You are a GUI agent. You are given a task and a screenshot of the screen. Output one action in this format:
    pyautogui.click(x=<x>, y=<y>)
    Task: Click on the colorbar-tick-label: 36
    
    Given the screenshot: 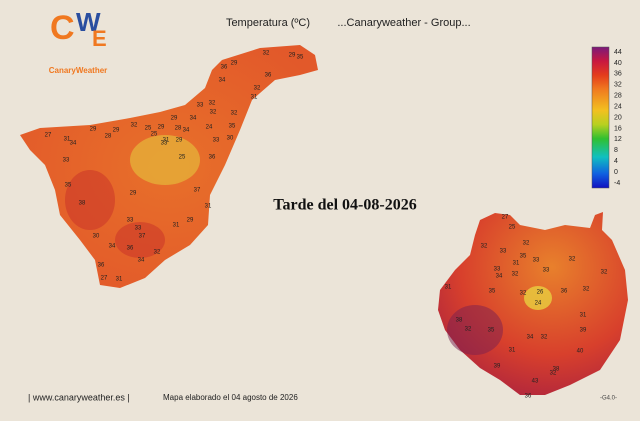 What is the action you would take?
    pyautogui.click(x=618, y=74)
    